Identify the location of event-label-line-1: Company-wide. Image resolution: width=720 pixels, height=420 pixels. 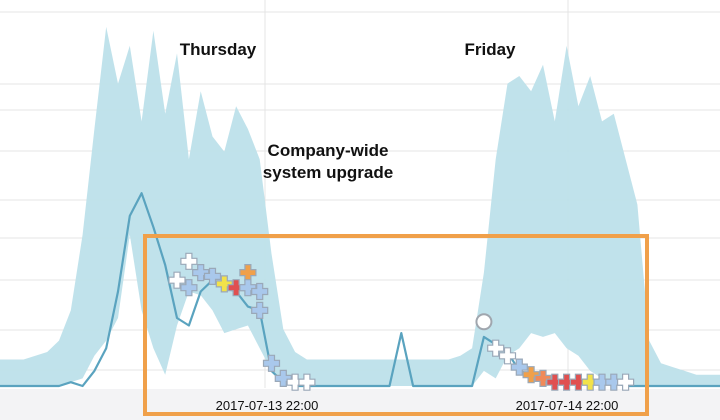
(328, 150).